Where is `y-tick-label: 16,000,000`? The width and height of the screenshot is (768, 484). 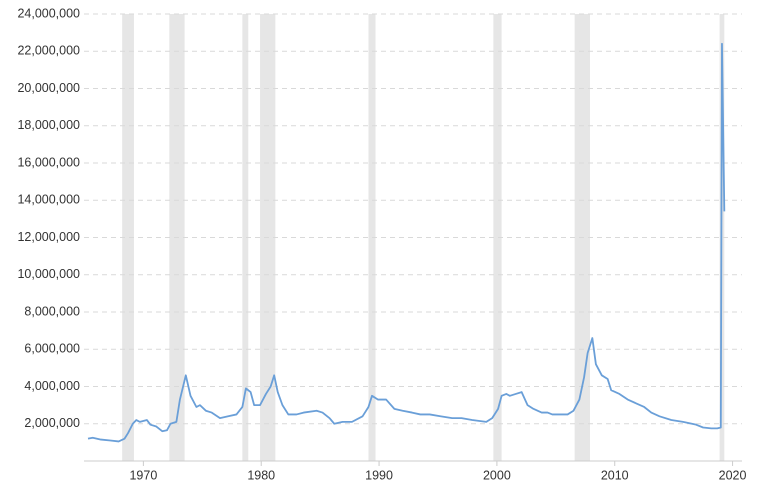 y-tick-label: 16,000,000 is located at coordinates (48, 162).